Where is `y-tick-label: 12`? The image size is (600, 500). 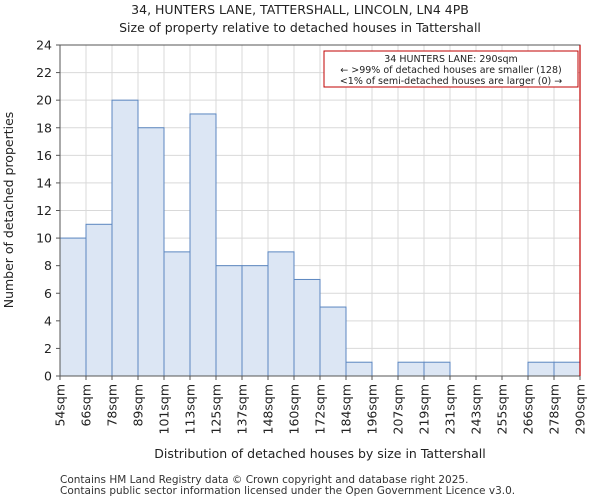 y-tick-label: 12 is located at coordinates (44, 210).